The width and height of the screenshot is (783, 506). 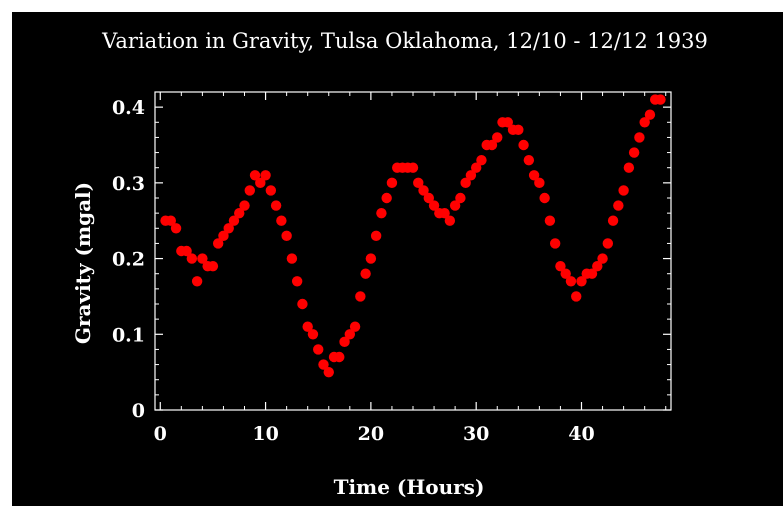 What do you see at coordinates (160, 434) in the screenshot?
I see `x-tick-label: 0` at bounding box center [160, 434].